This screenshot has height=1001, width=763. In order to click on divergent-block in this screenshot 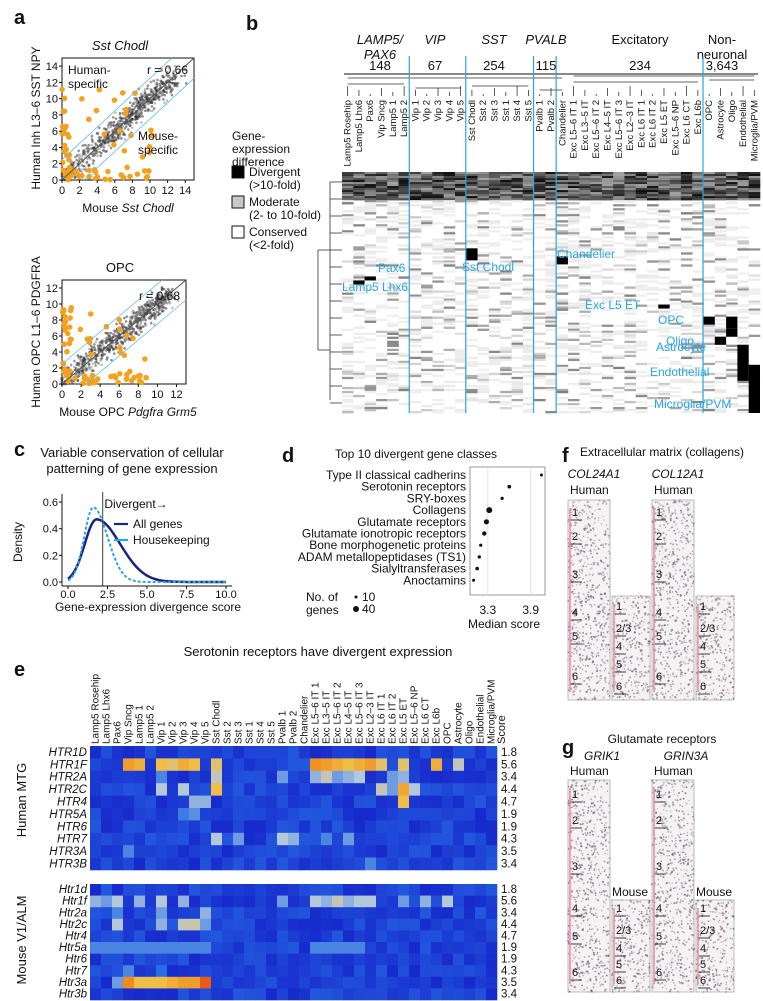, I will do `click(732, 322)`.